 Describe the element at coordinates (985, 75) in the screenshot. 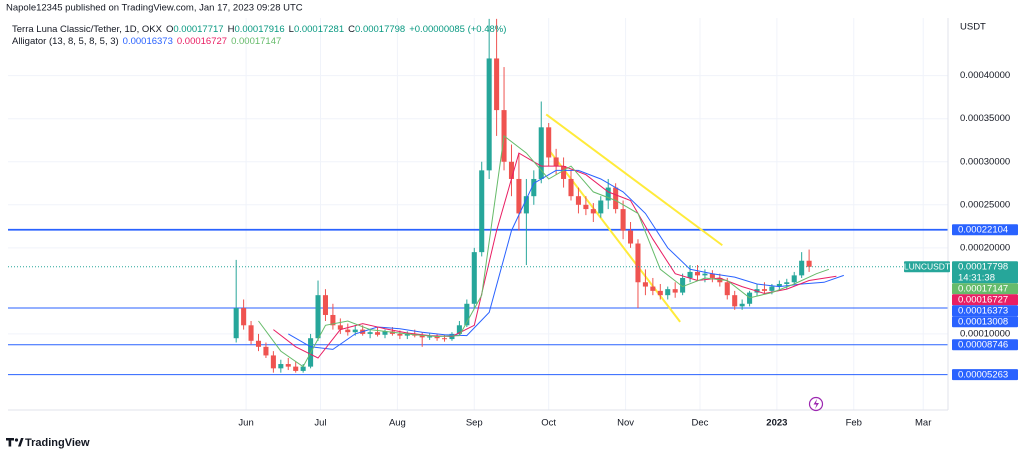

I see `y-tick-label: 0.00040000` at that location.